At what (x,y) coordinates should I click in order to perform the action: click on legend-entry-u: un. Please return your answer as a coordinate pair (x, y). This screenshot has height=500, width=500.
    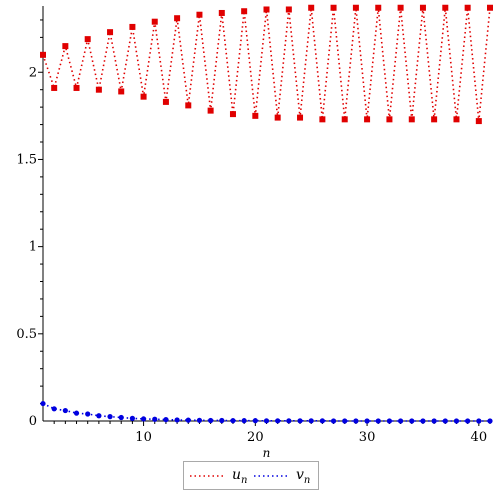
    Looking at the image, I should click on (220, 476).